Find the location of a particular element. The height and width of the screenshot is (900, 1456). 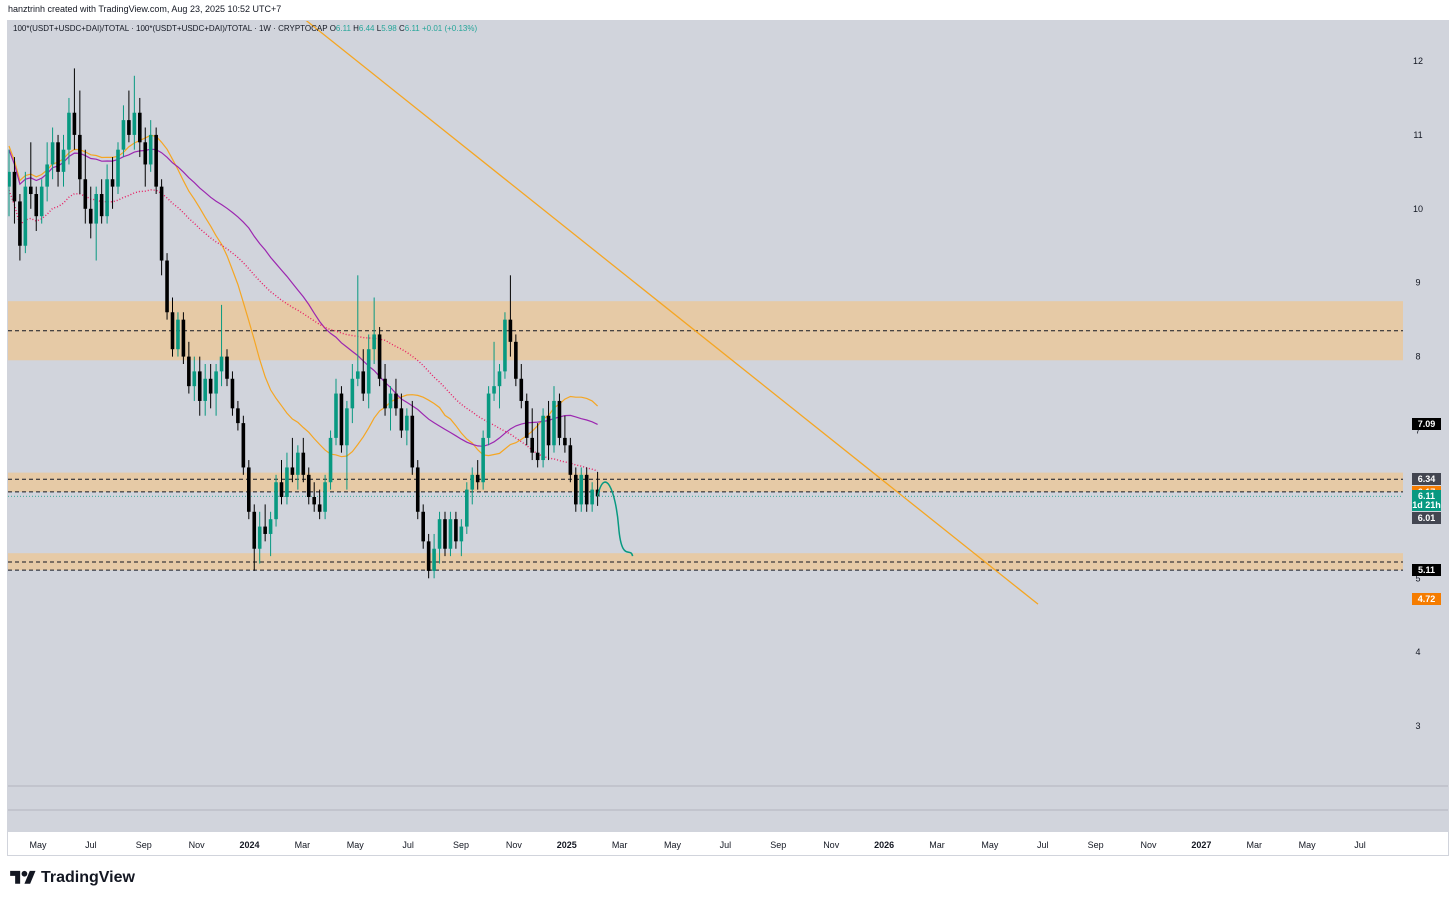

y-axis-tick-label: 10 is located at coordinates (1418, 209).